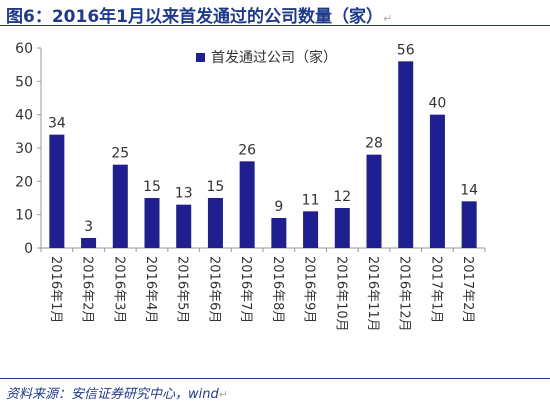 This screenshot has height=406, width=550. I want to click on data-label: 11, so click(311, 200).